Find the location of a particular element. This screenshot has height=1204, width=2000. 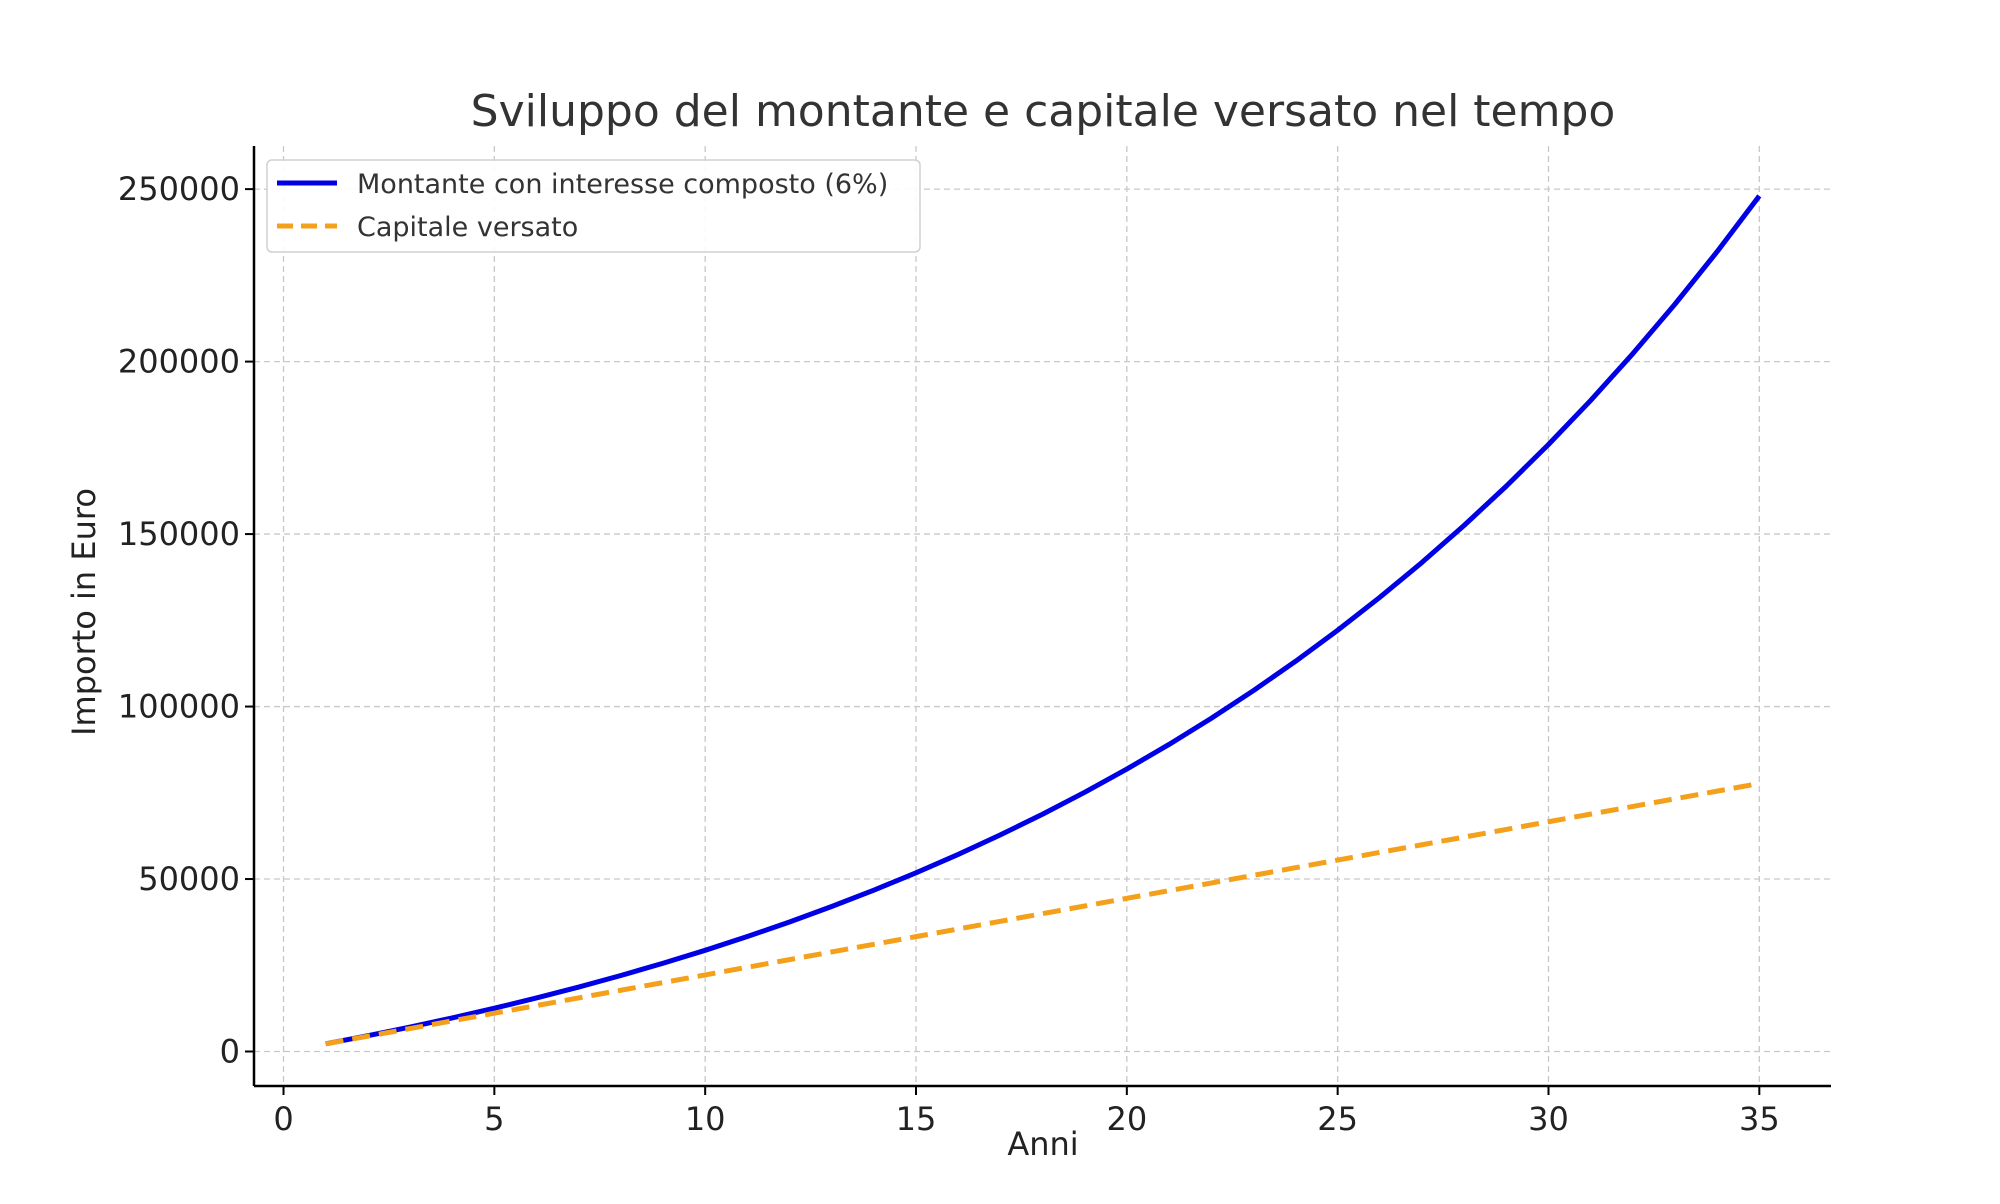

y-tick-label: 200000 is located at coordinates (179, 362).